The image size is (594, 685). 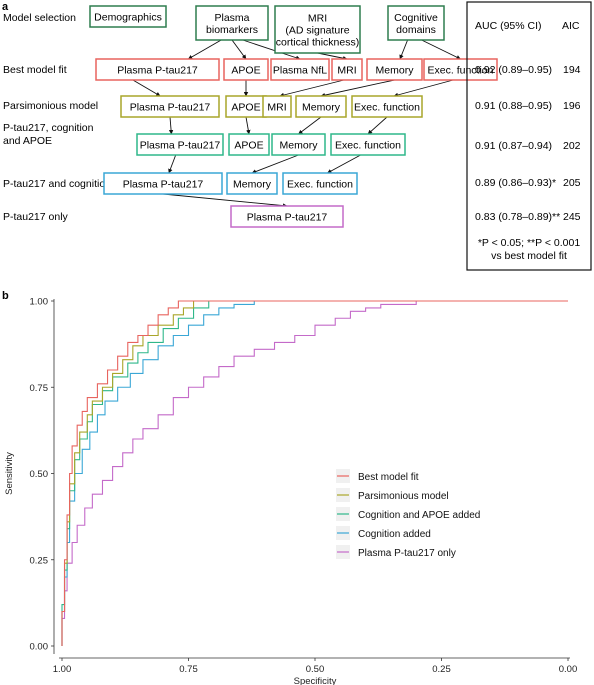 I want to click on node-p_mem-text: Memory, so click(x=321, y=108).